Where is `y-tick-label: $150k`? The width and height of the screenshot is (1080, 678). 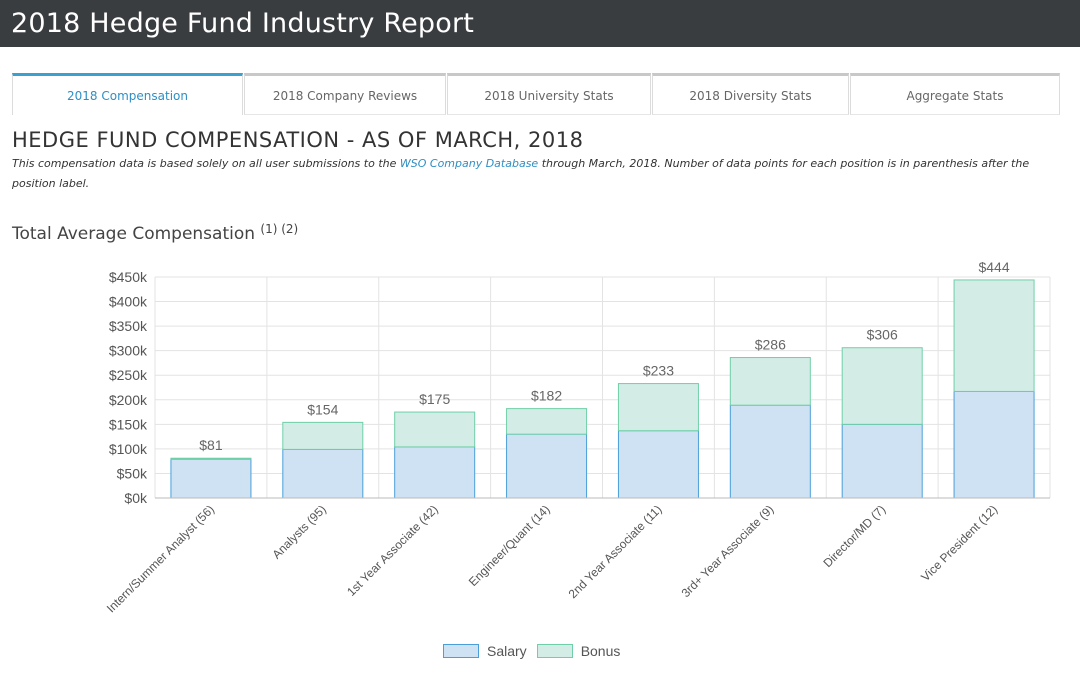
y-tick-label: $150k is located at coordinates (128, 424).